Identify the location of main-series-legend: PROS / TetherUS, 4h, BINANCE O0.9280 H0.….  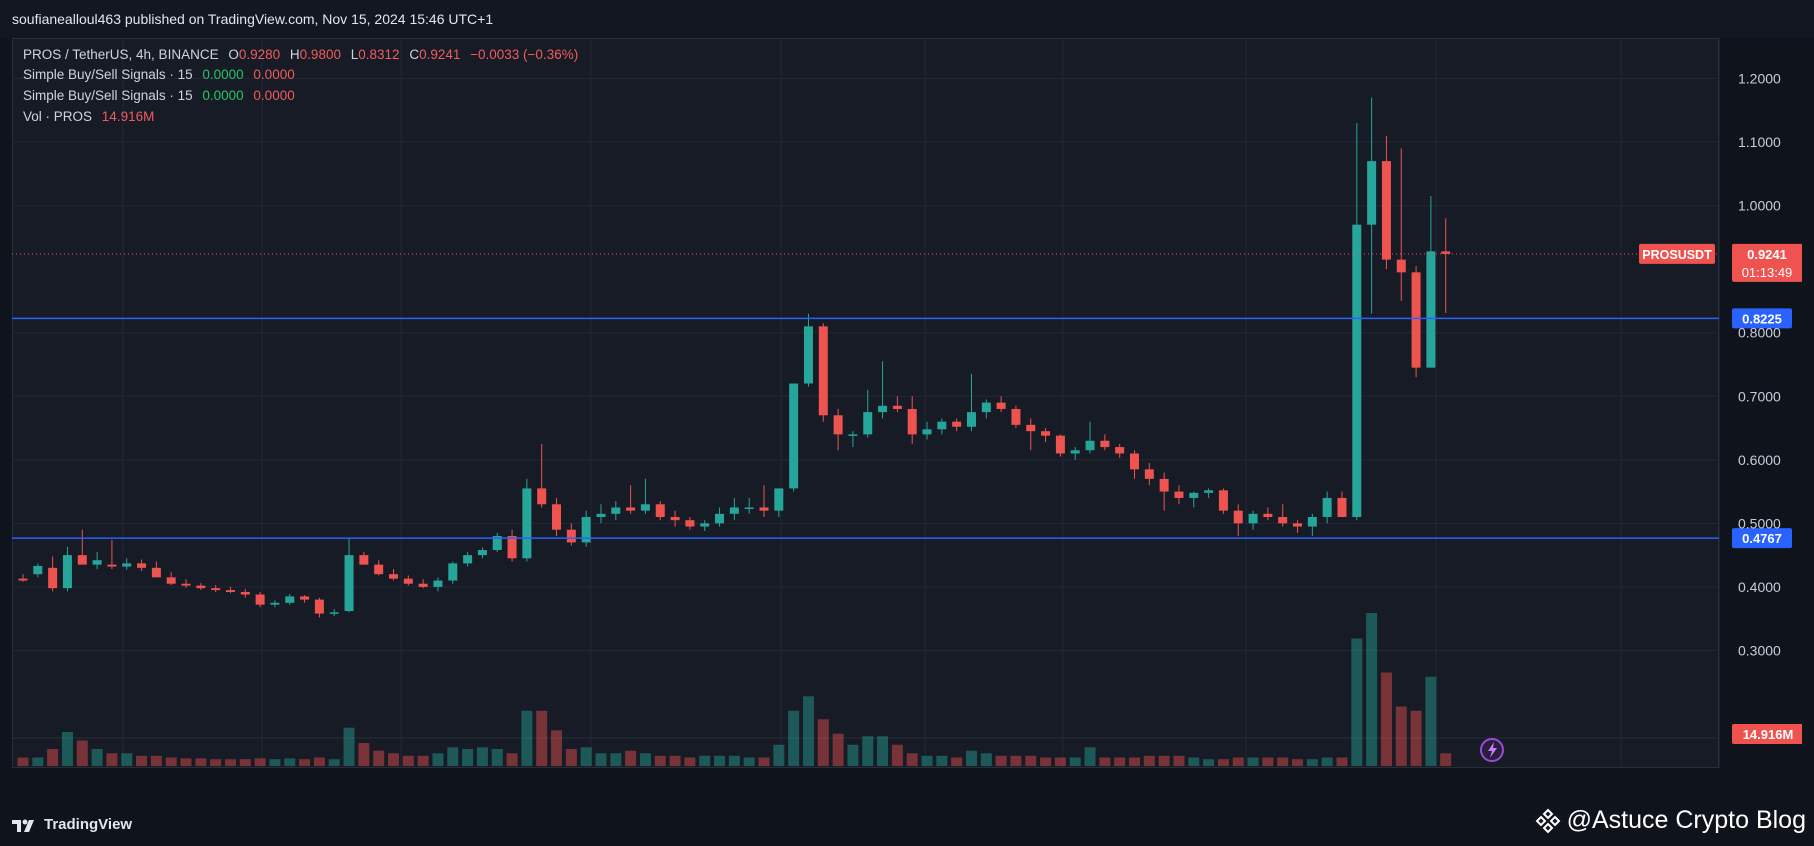
(303, 54).